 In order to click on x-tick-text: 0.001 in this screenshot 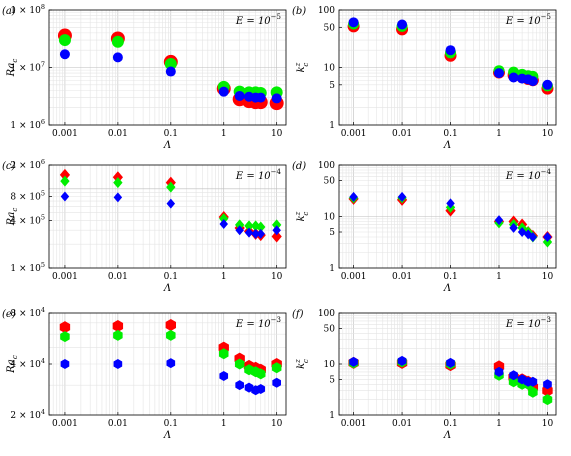, I will do `click(354, 134)`.